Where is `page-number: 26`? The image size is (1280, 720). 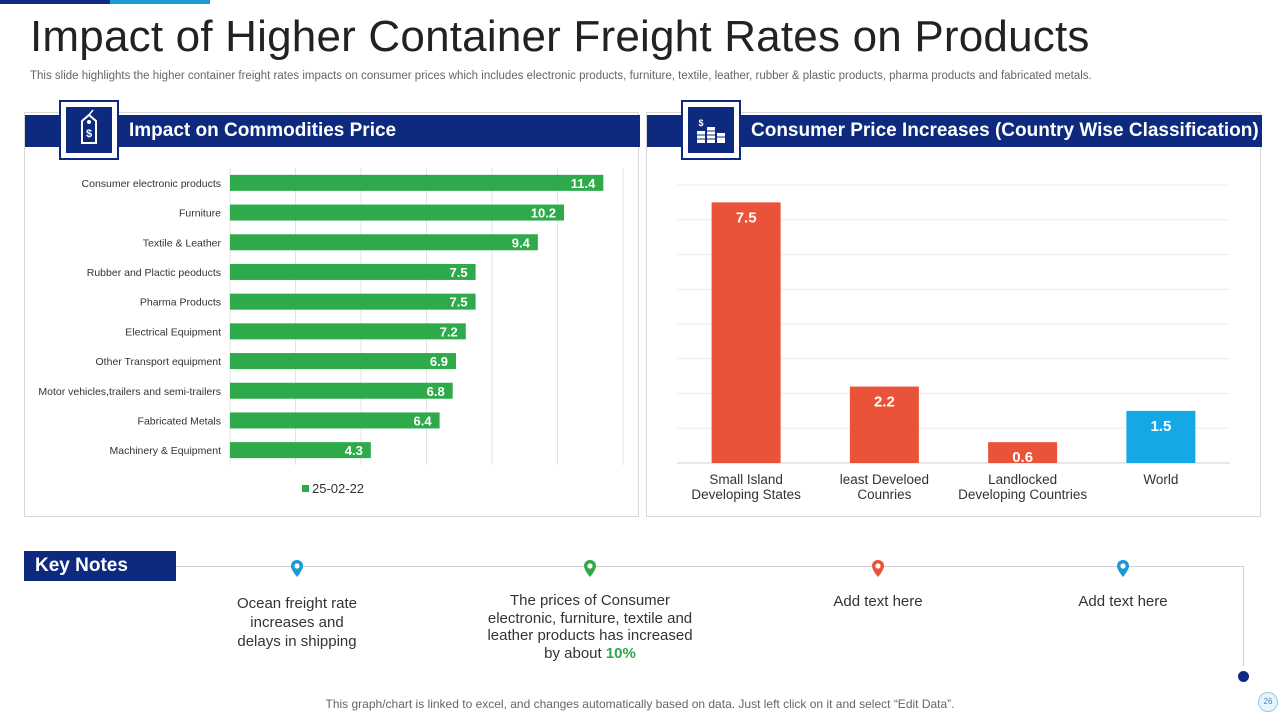
page-number: 26 is located at coordinates (1268, 702).